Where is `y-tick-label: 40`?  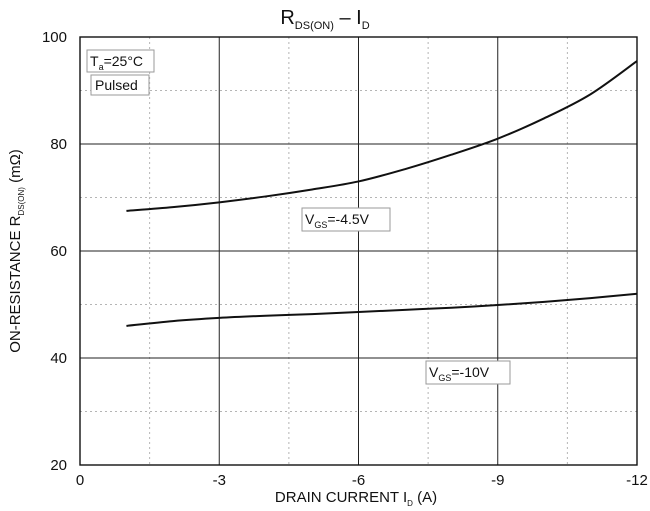 y-tick-label: 40 is located at coordinates (58, 358).